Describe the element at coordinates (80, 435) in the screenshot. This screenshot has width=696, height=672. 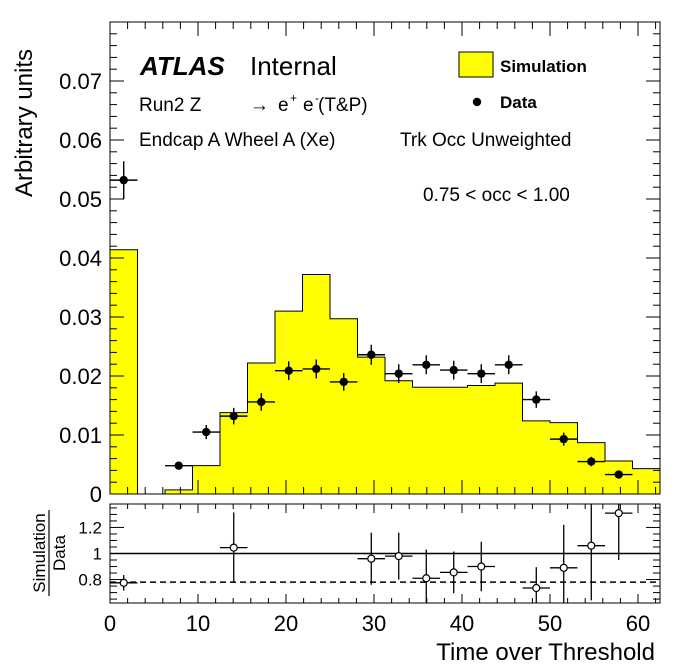
I see `main-y-tick-label: 0.01` at that location.